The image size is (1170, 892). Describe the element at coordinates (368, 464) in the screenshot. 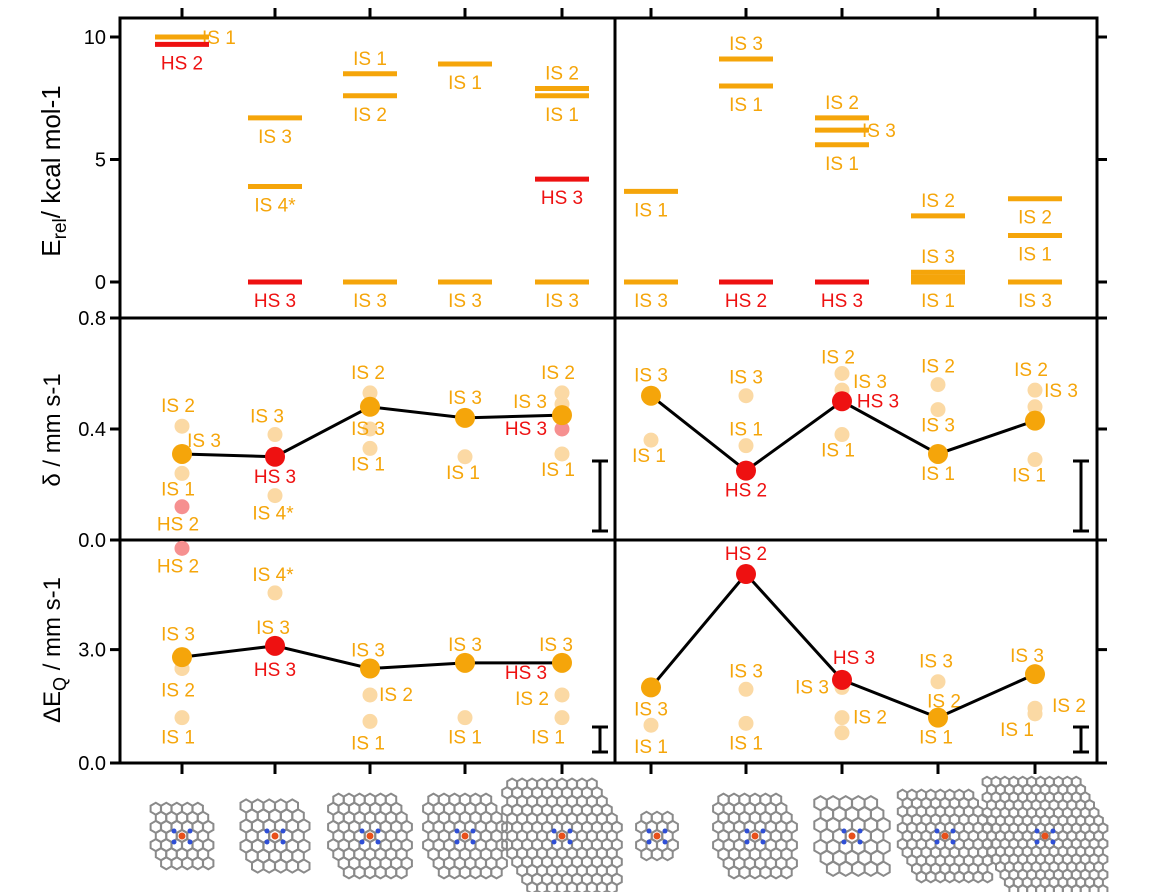

I see `delta-point-label-0-2-2: IS 1` at that location.